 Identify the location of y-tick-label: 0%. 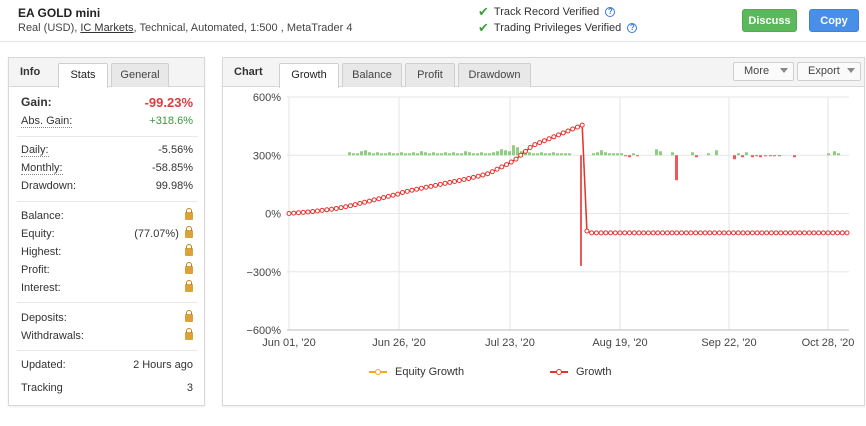
(273, 215).